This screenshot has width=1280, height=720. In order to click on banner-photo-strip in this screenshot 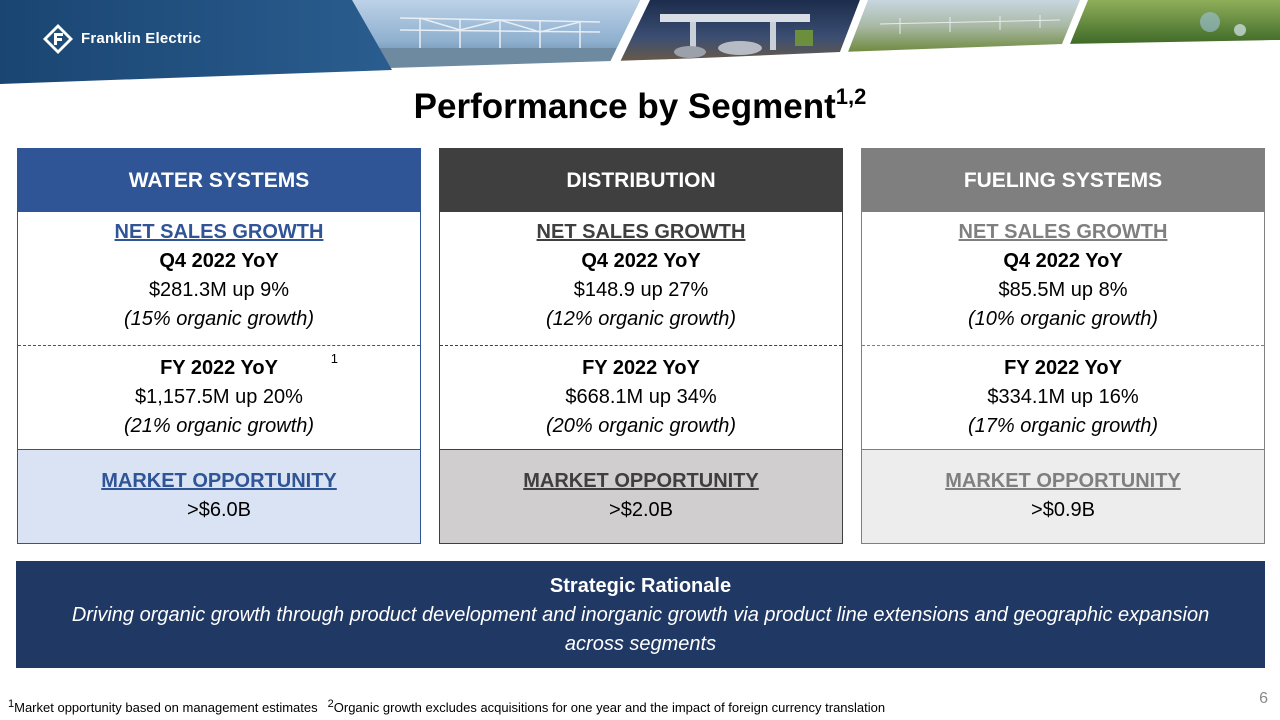, I will do `click(640, 42)`.